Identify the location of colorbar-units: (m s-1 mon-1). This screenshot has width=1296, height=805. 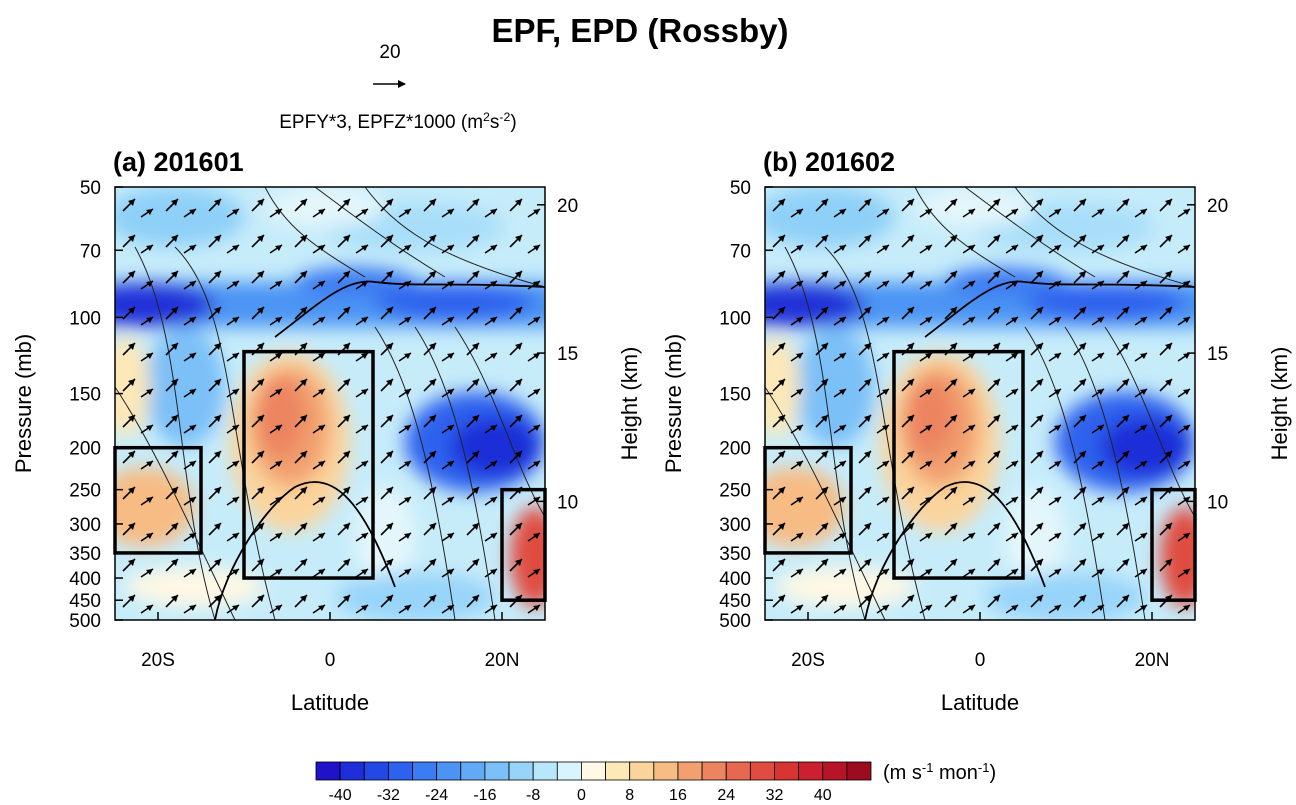
(939, 772).